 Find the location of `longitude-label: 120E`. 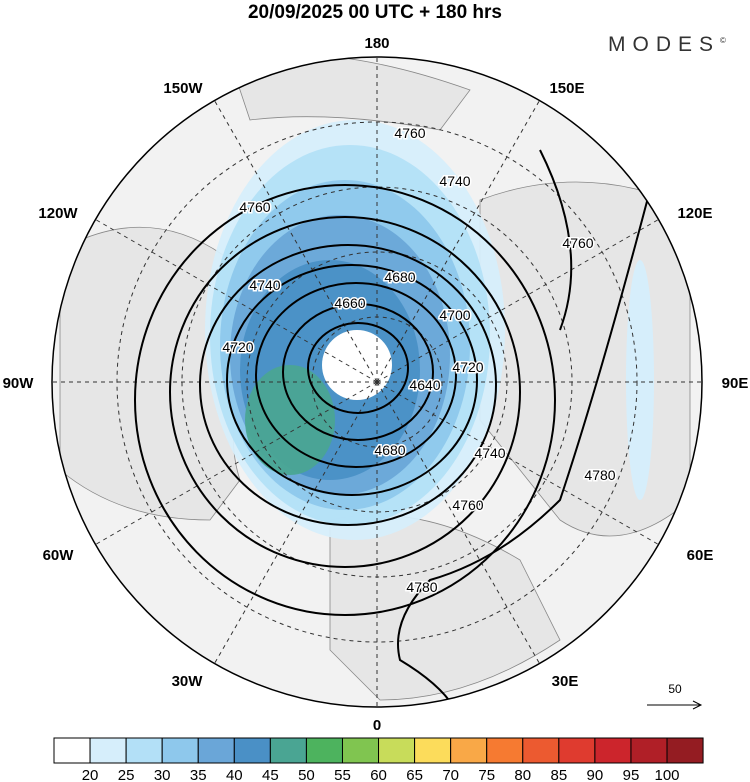

longitude-label: 120E is located at coordinates (694, 213).